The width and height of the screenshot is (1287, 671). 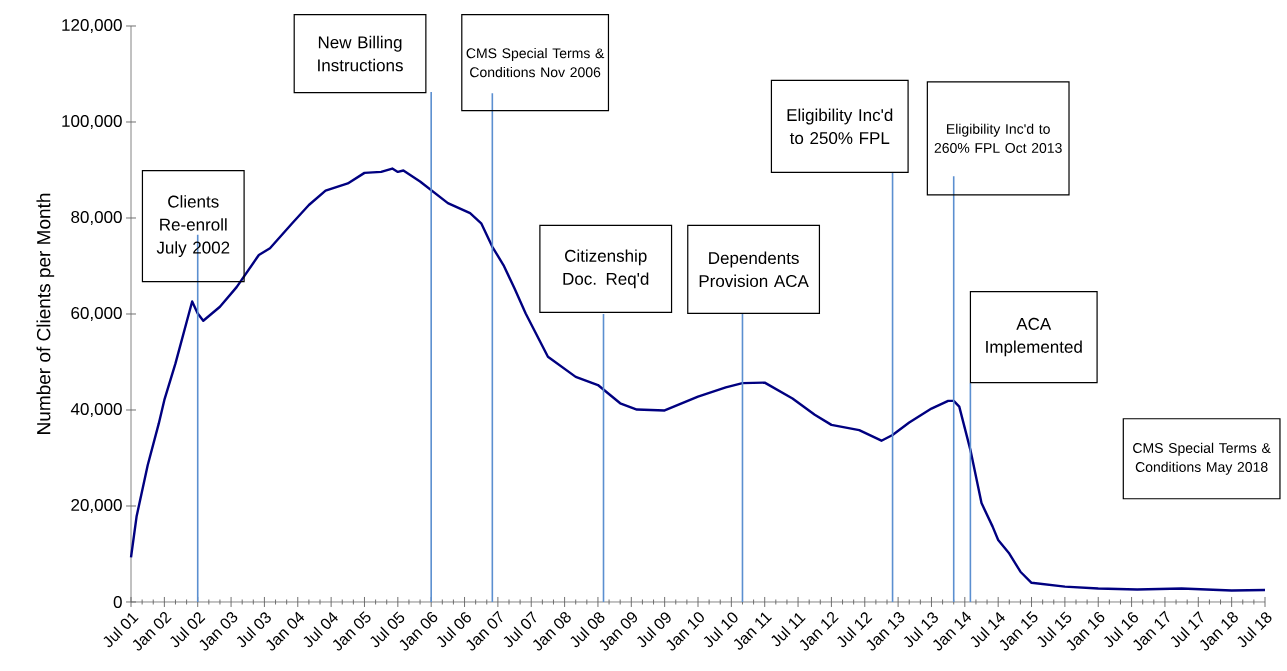 What do you see at coordinates (754, 269) in the screenshot?
I see `ref-line-label: Dependents Provision ACA` at bounding box center [754, 269].